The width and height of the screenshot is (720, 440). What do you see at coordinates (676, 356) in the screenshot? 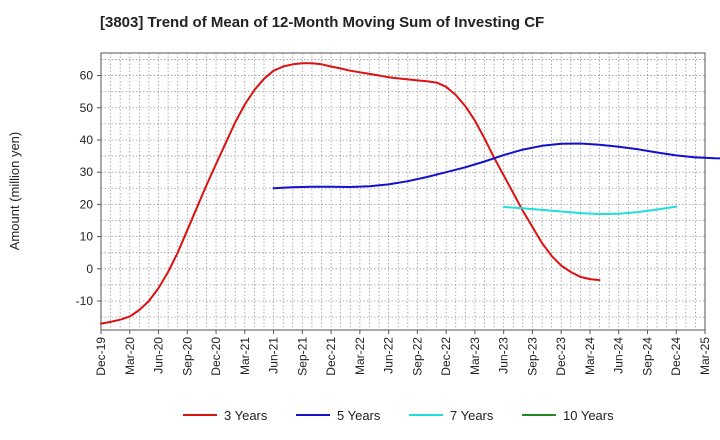
I see `x-tick-label: Dec-24` at bounding box center [676, 356].